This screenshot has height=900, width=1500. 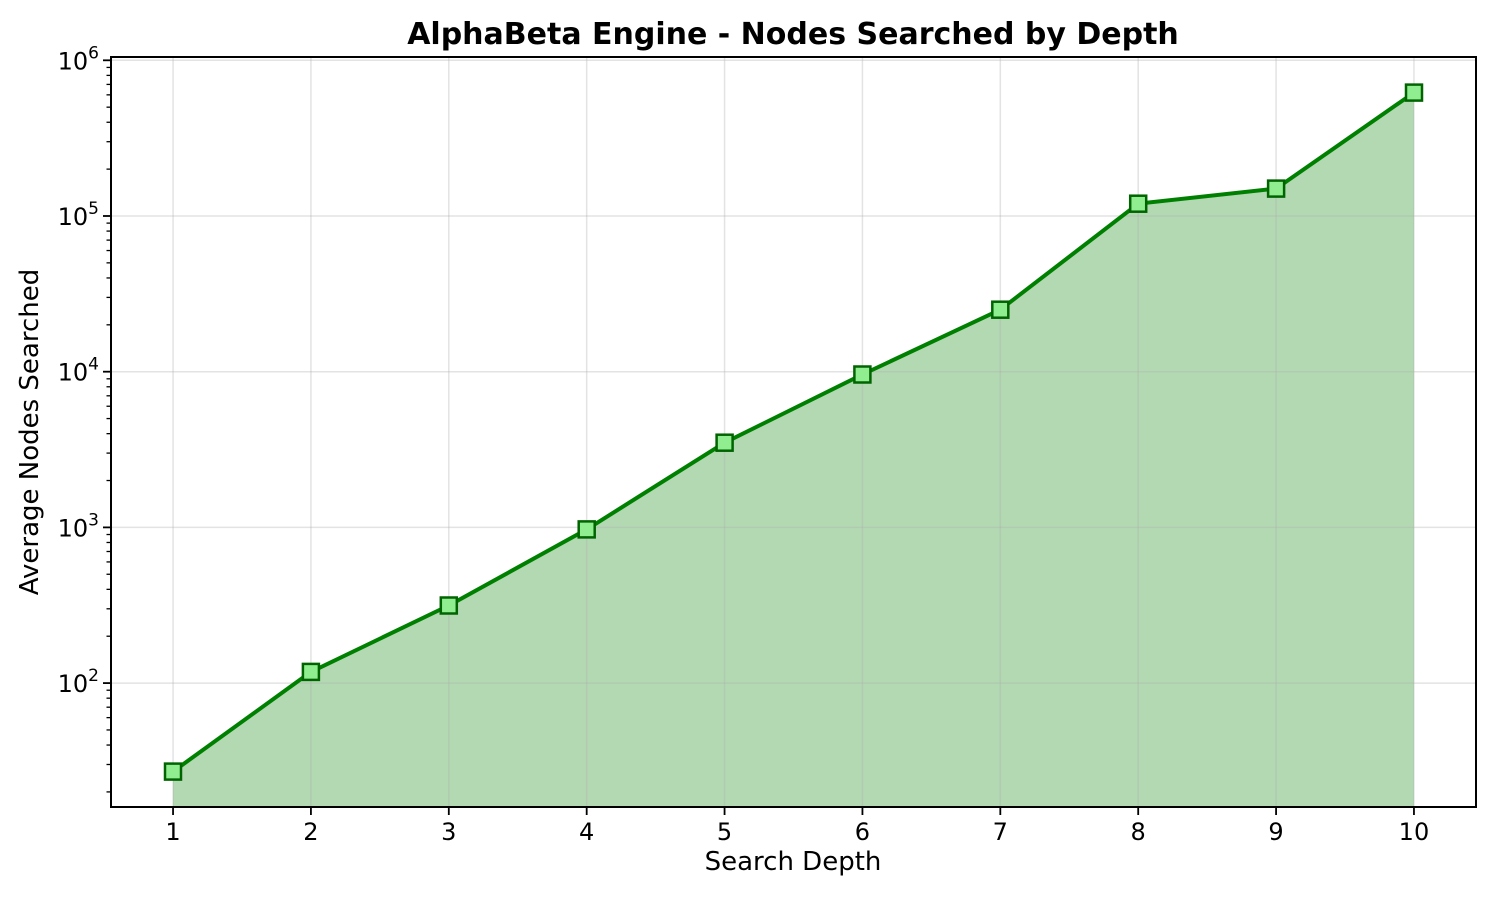 I want to click on y-tick-label: 10², so click(x=78, y=682).